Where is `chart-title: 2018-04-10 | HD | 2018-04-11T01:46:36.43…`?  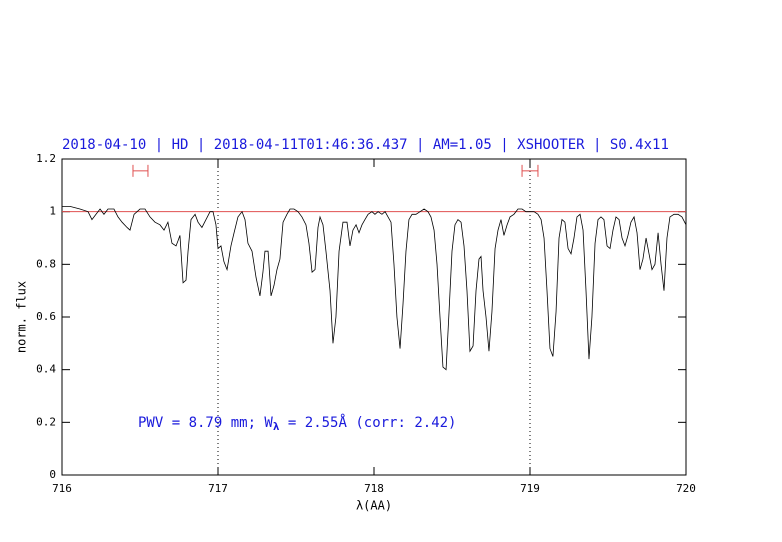
chart-title: 2018-04-10 | HD | 2018-04-11T01:46:36.43… is located at coordinates (365, 145).